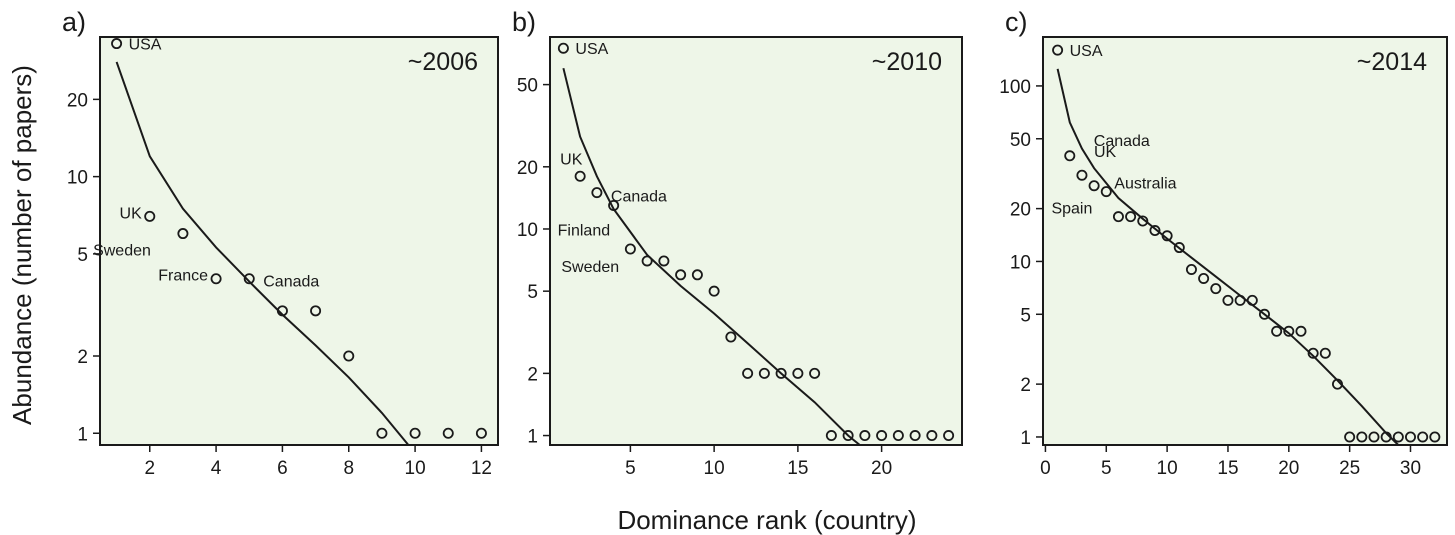 Image resolution: width=1455 pixels, height=535 pixels. I want to click on x-tick-label: 12, so click(481, 468).